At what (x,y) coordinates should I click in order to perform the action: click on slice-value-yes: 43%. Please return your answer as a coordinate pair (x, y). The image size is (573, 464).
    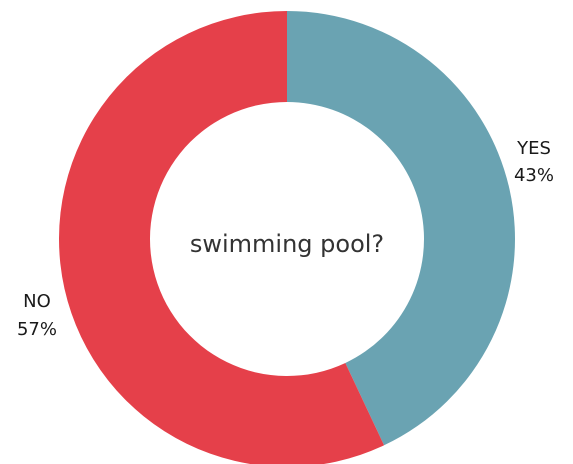
    Looking at the image, I should click on (534, 175).